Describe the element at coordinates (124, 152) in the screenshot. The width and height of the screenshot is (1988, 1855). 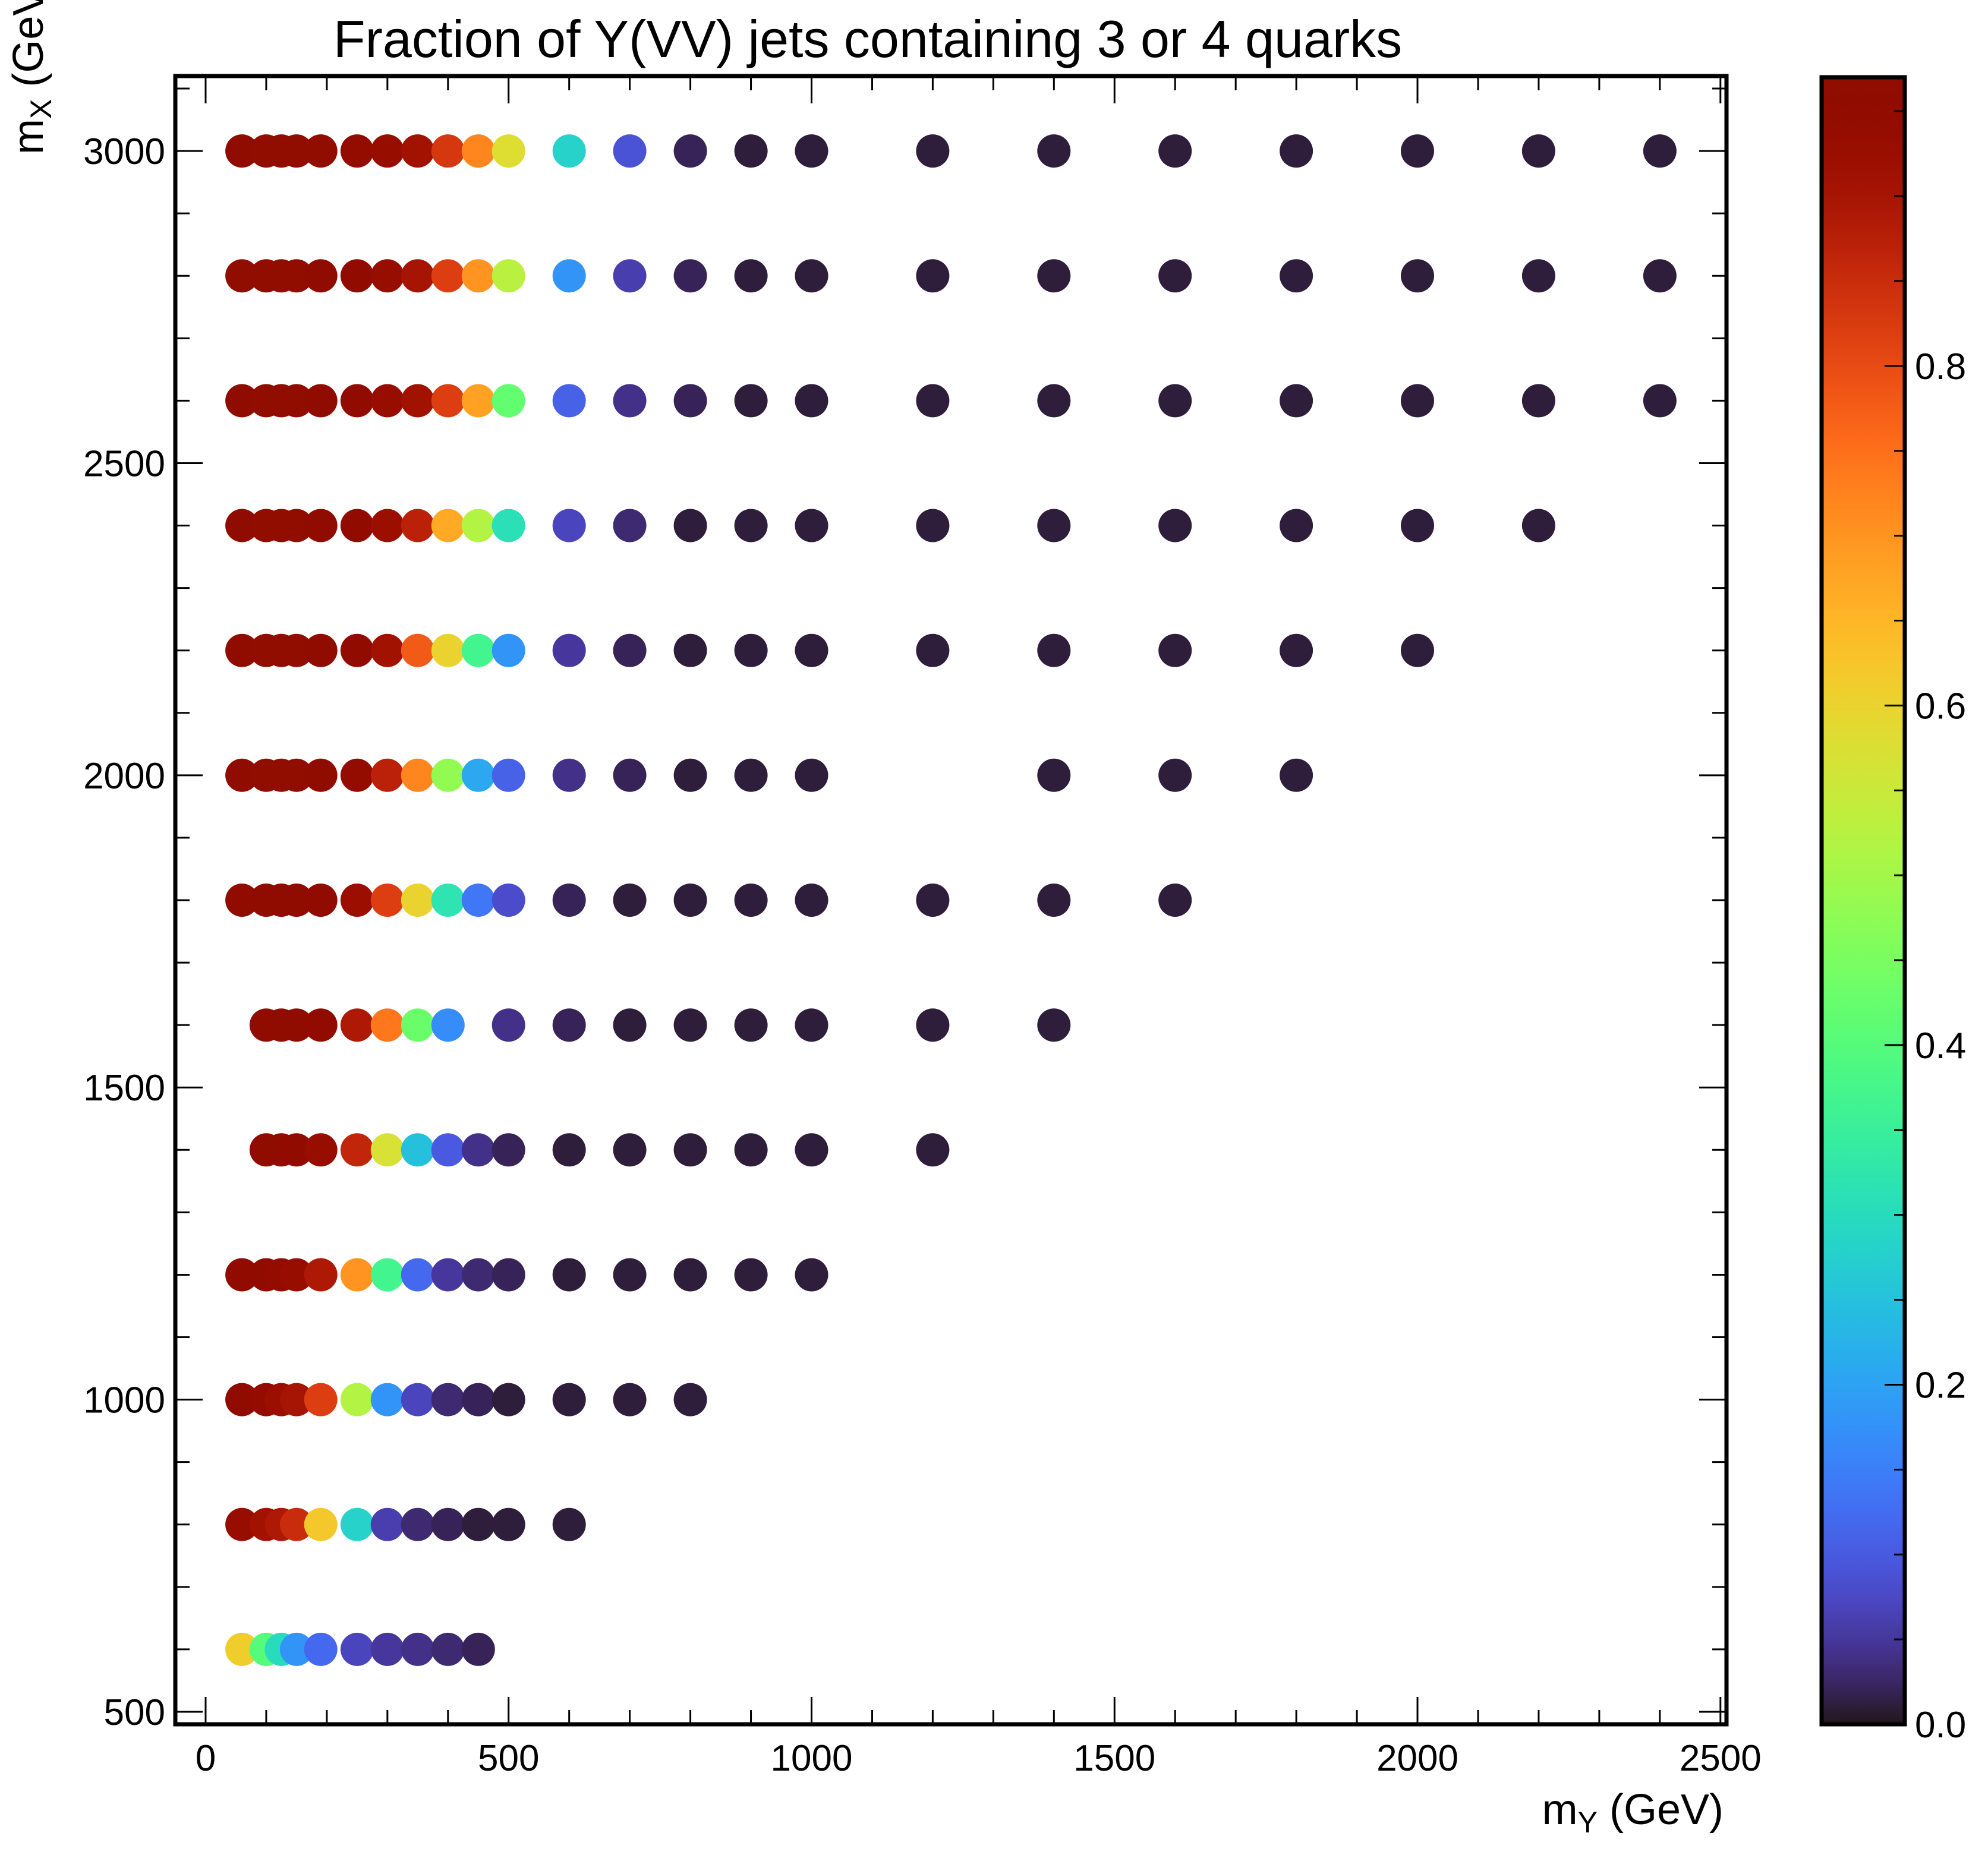
I see `y-tick-label: 3000` at that location.